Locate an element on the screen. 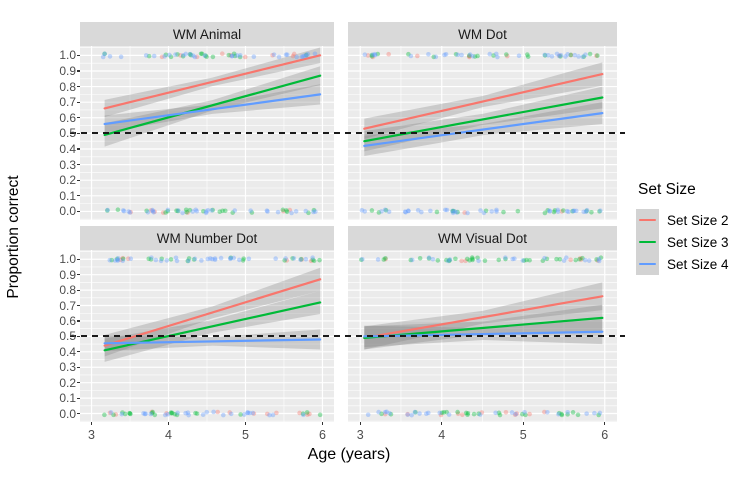 This screenshot has height=485, width=753. facet-strip: WM Animal is located at coordinates (207, 34).